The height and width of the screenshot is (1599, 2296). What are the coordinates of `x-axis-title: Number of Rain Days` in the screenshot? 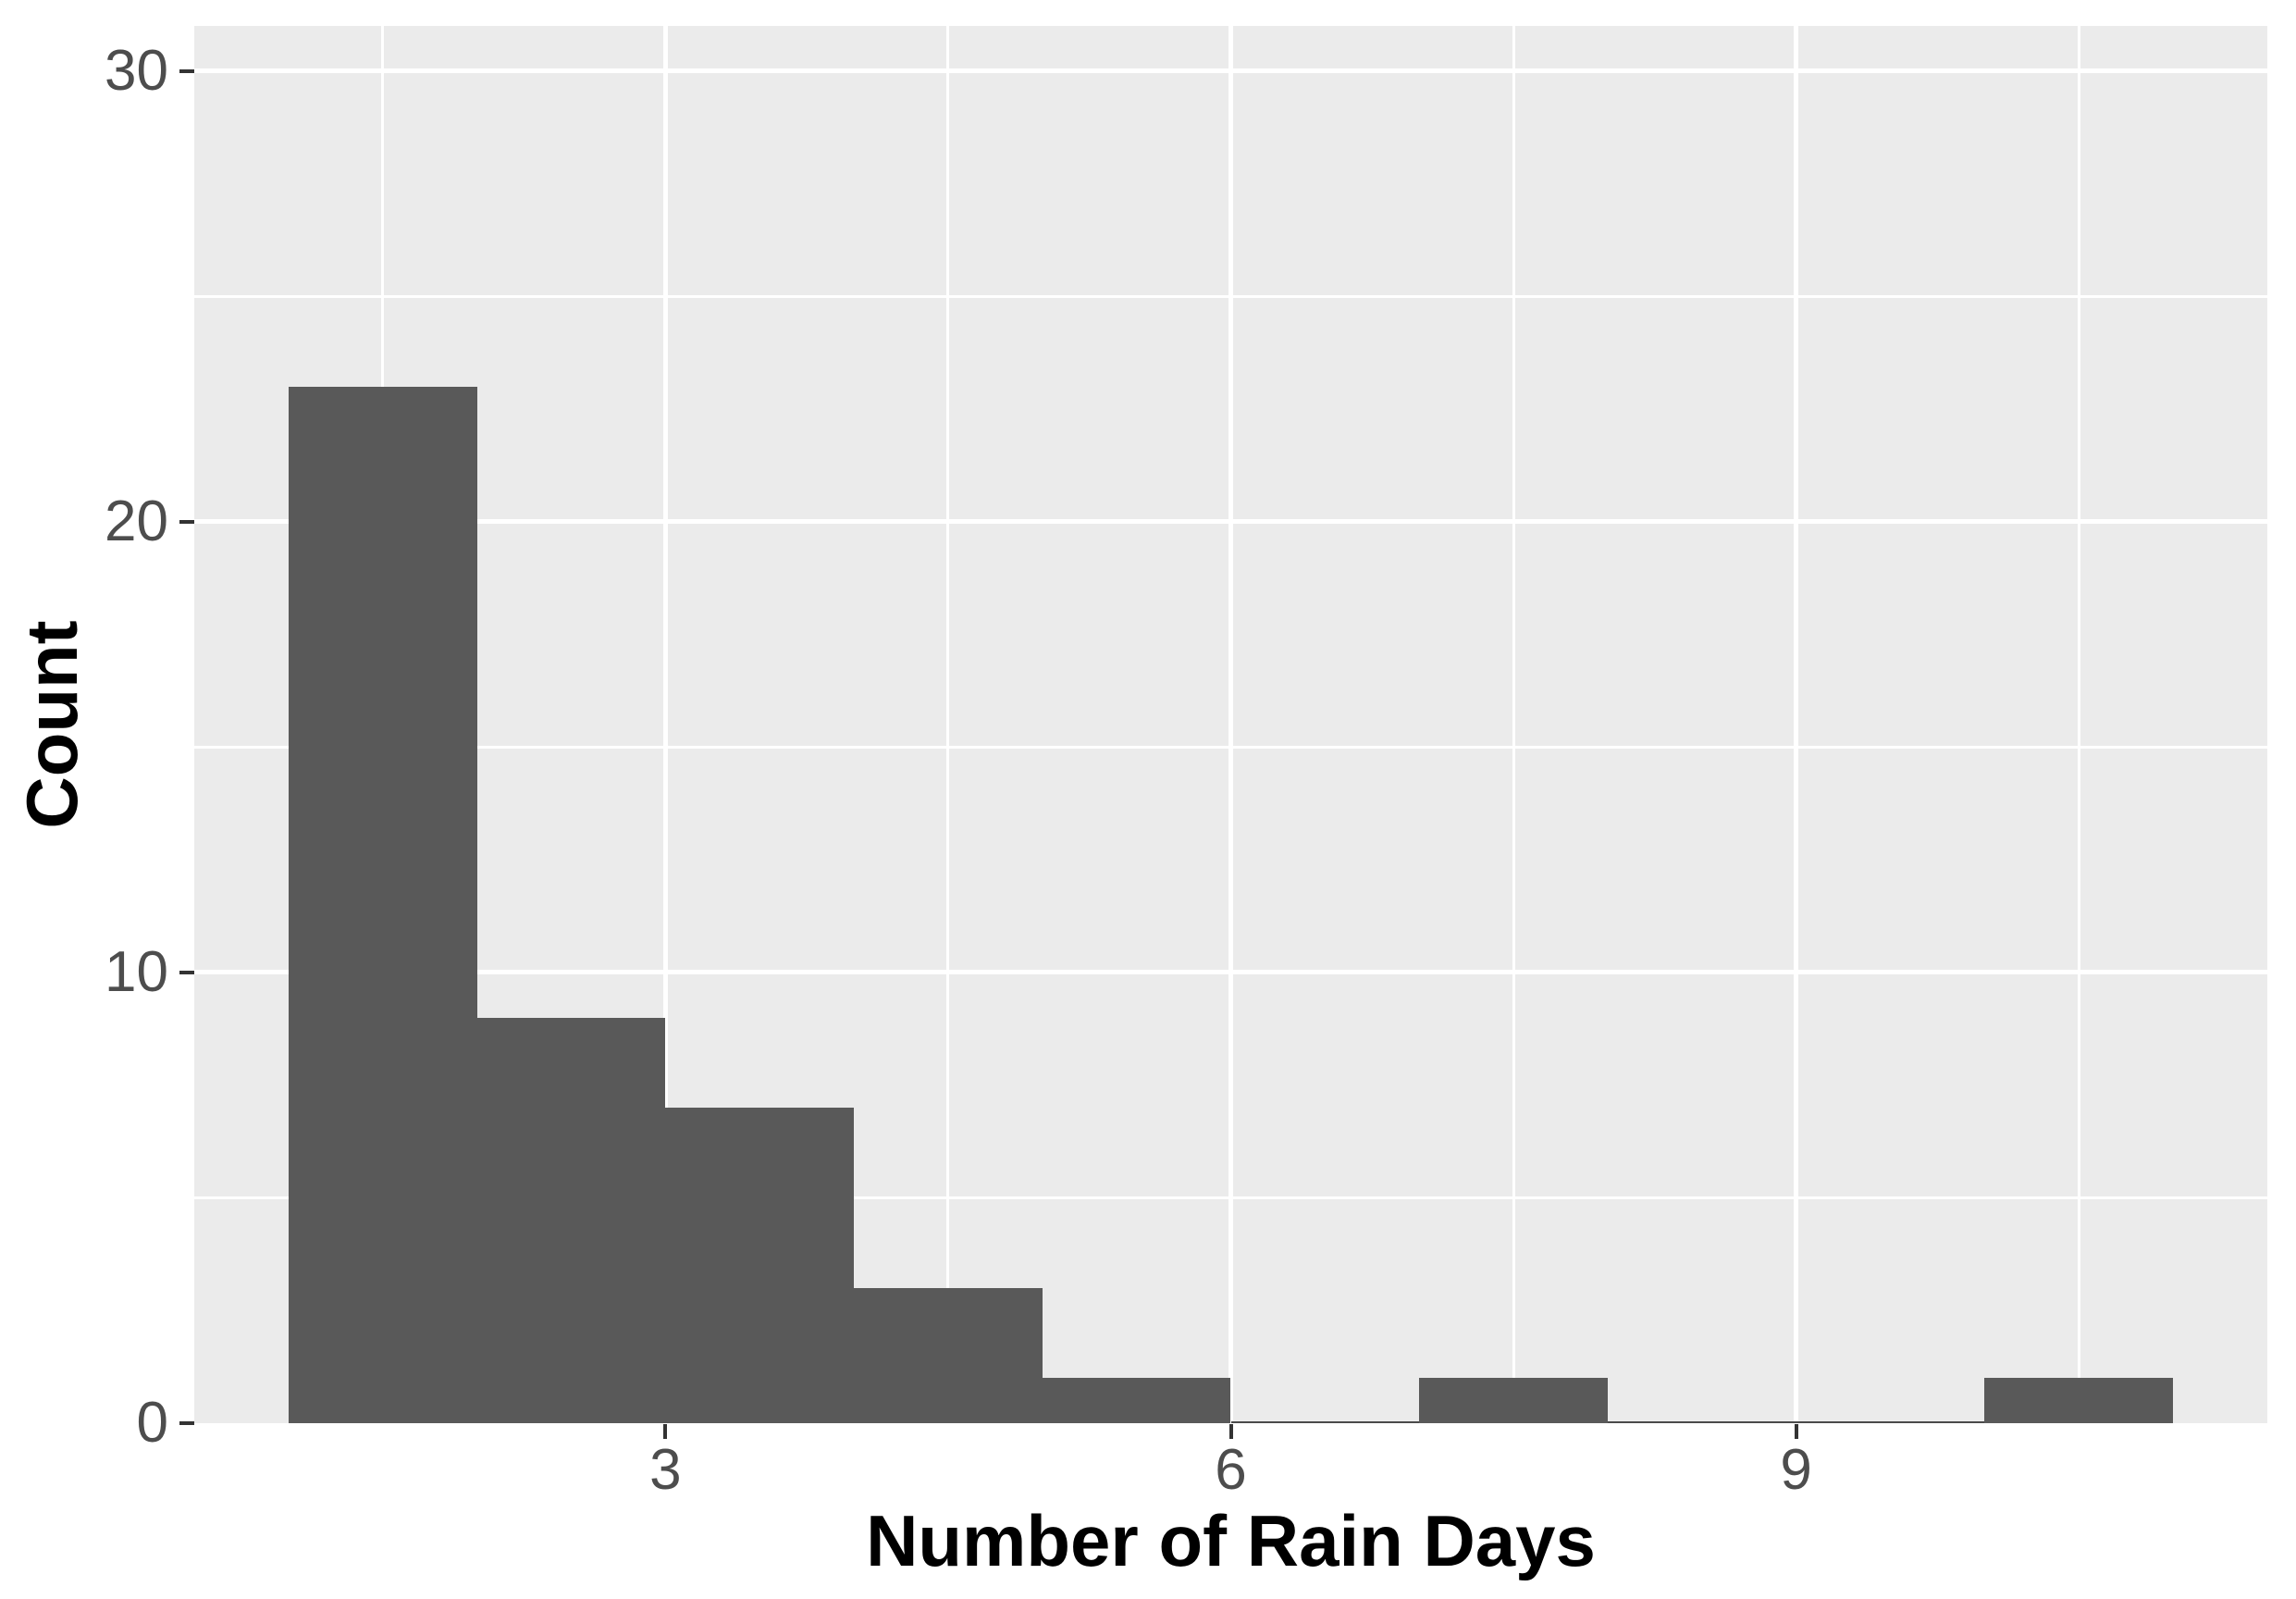 It's located at (1231, 1540).